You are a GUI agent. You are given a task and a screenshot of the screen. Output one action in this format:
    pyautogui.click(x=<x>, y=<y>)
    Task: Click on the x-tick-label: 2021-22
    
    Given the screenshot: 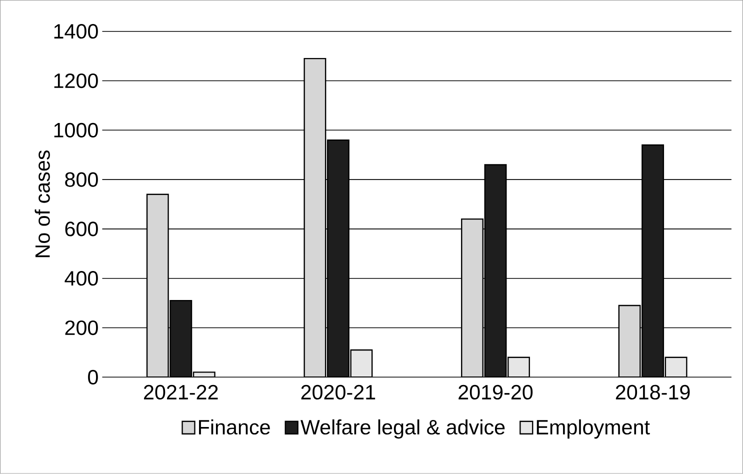 What is the action you would take?
    pyautogui.click(x=181, y=392)
    